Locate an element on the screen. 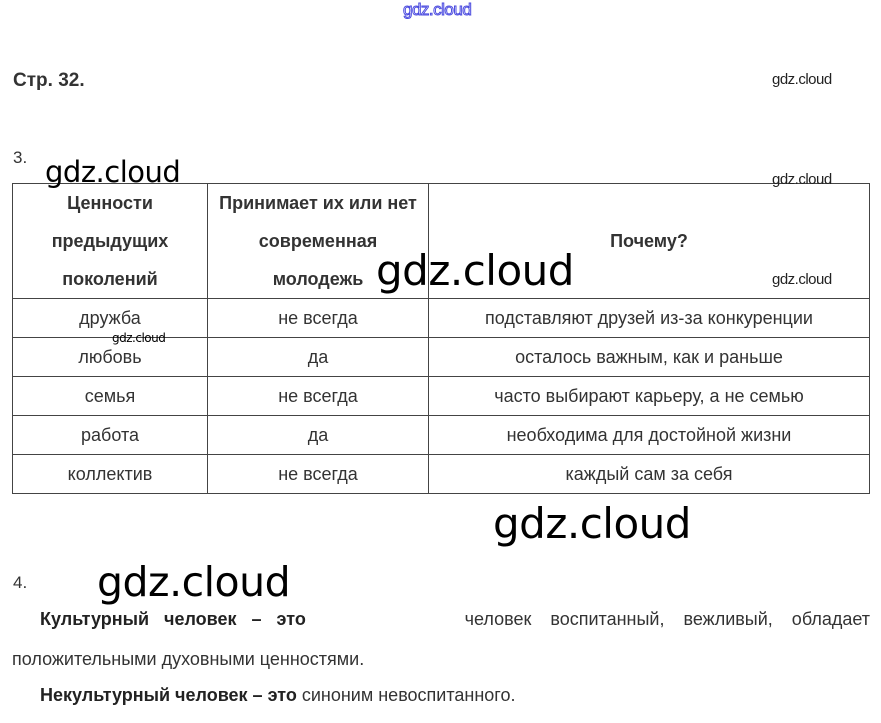 The height and width of the screenshot is (723, 881). table-row: работа да необходима для достойной жизни is located at coordinates (441, 435).